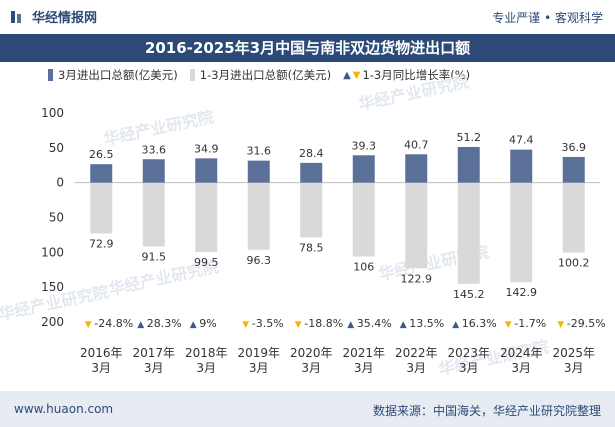  Describe the element at coordinates (426, 323) in the screenshot. I see `growth-rate-label: 13.5%` at that location.